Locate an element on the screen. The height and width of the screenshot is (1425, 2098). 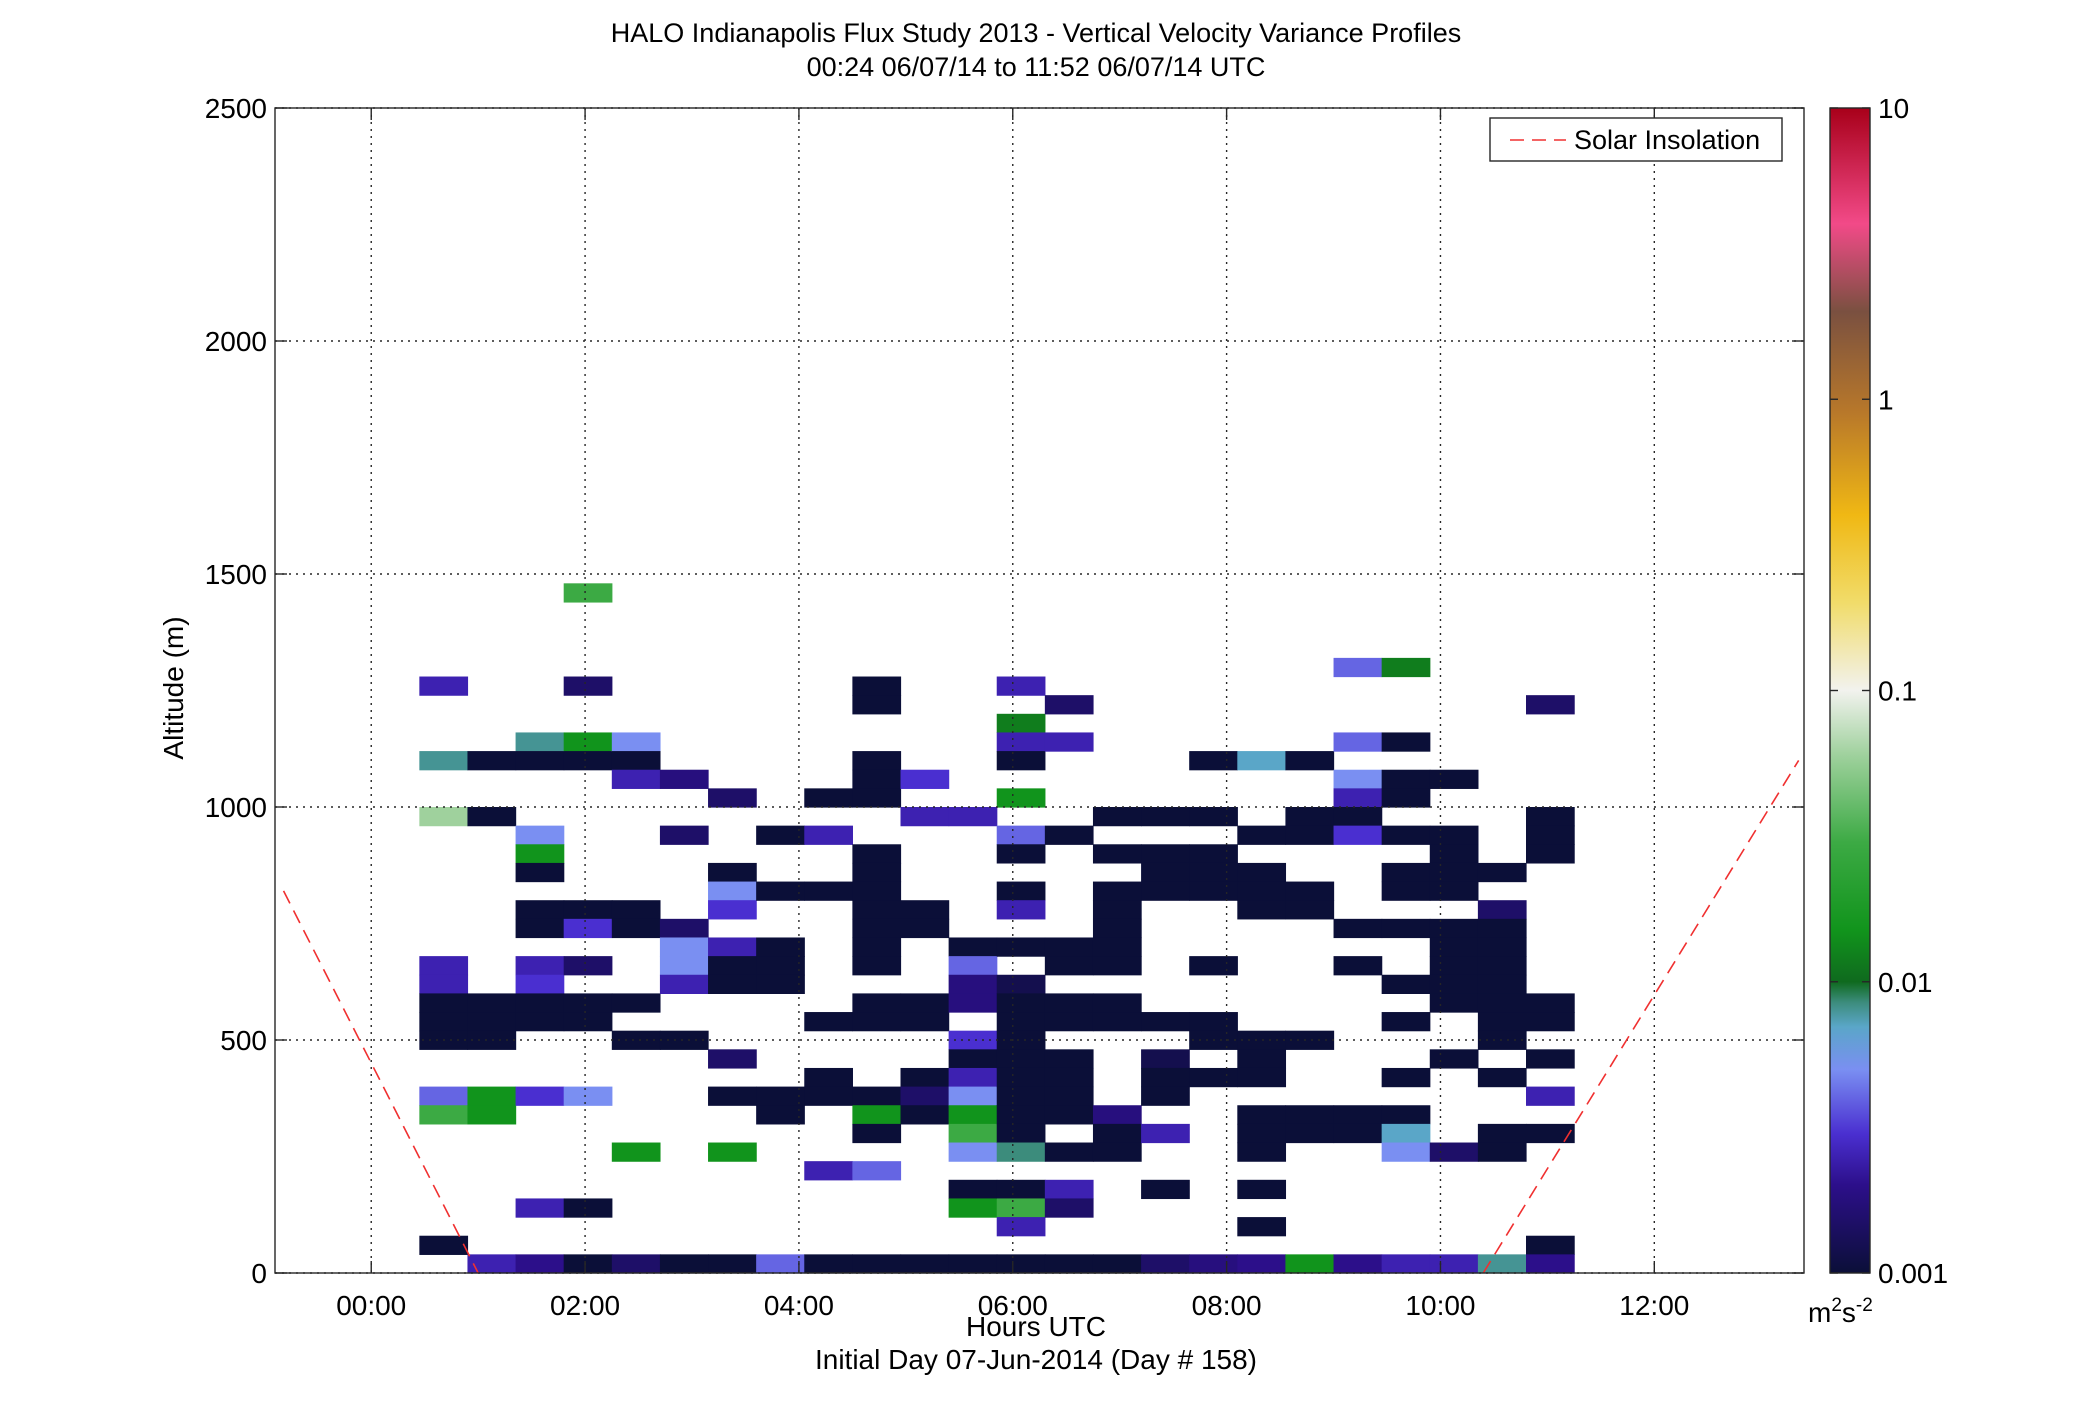
y-tick-label: 2000 is located at coordinates (236, 341).